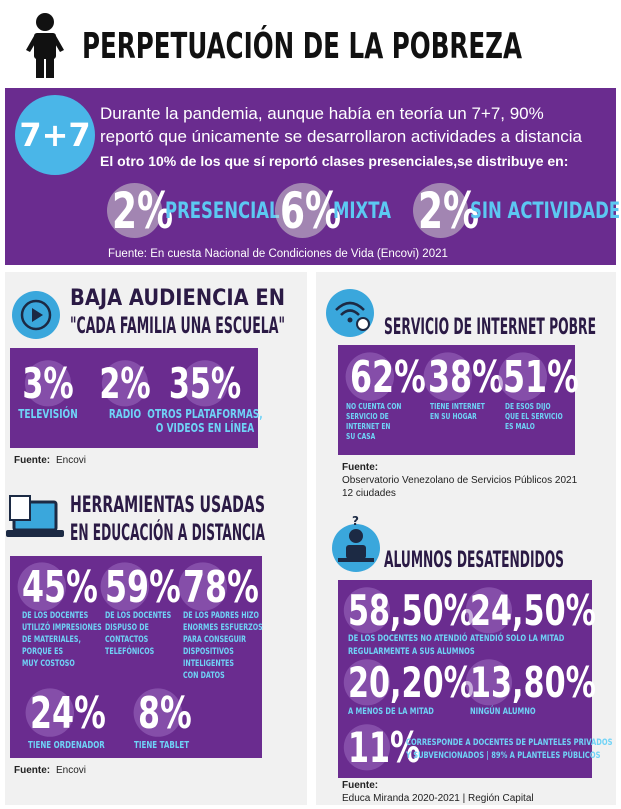  I want to click on stat-number-group: 6%, so click(310, 211).